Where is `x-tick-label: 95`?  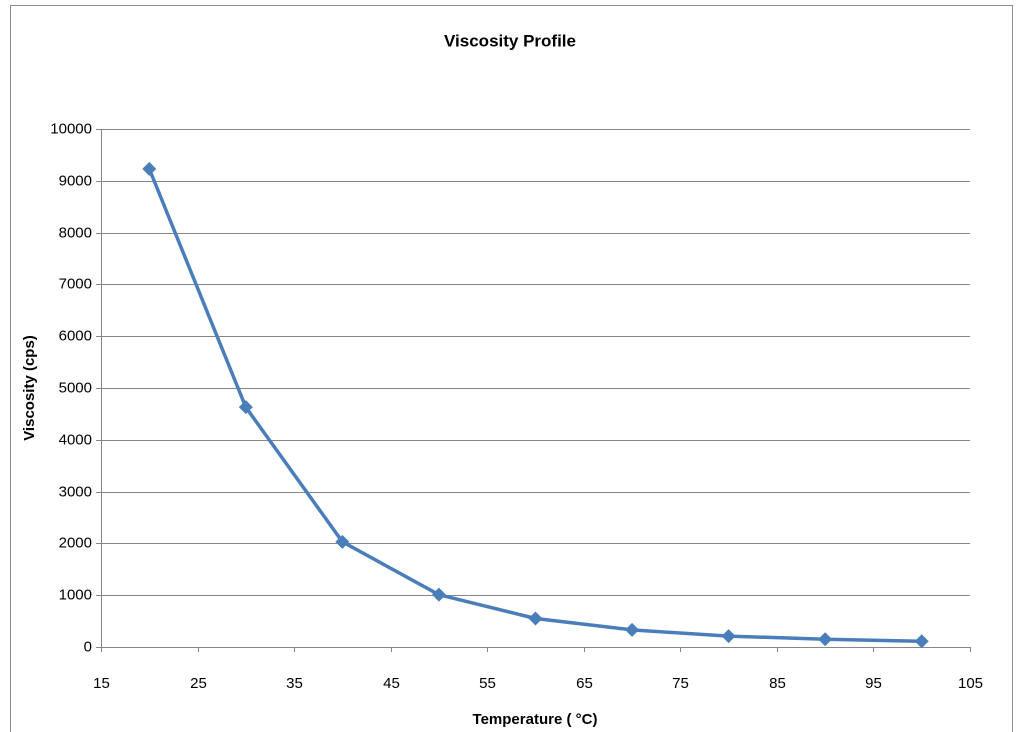 x-tick-label: 95 is located at coordinates (873, 683).